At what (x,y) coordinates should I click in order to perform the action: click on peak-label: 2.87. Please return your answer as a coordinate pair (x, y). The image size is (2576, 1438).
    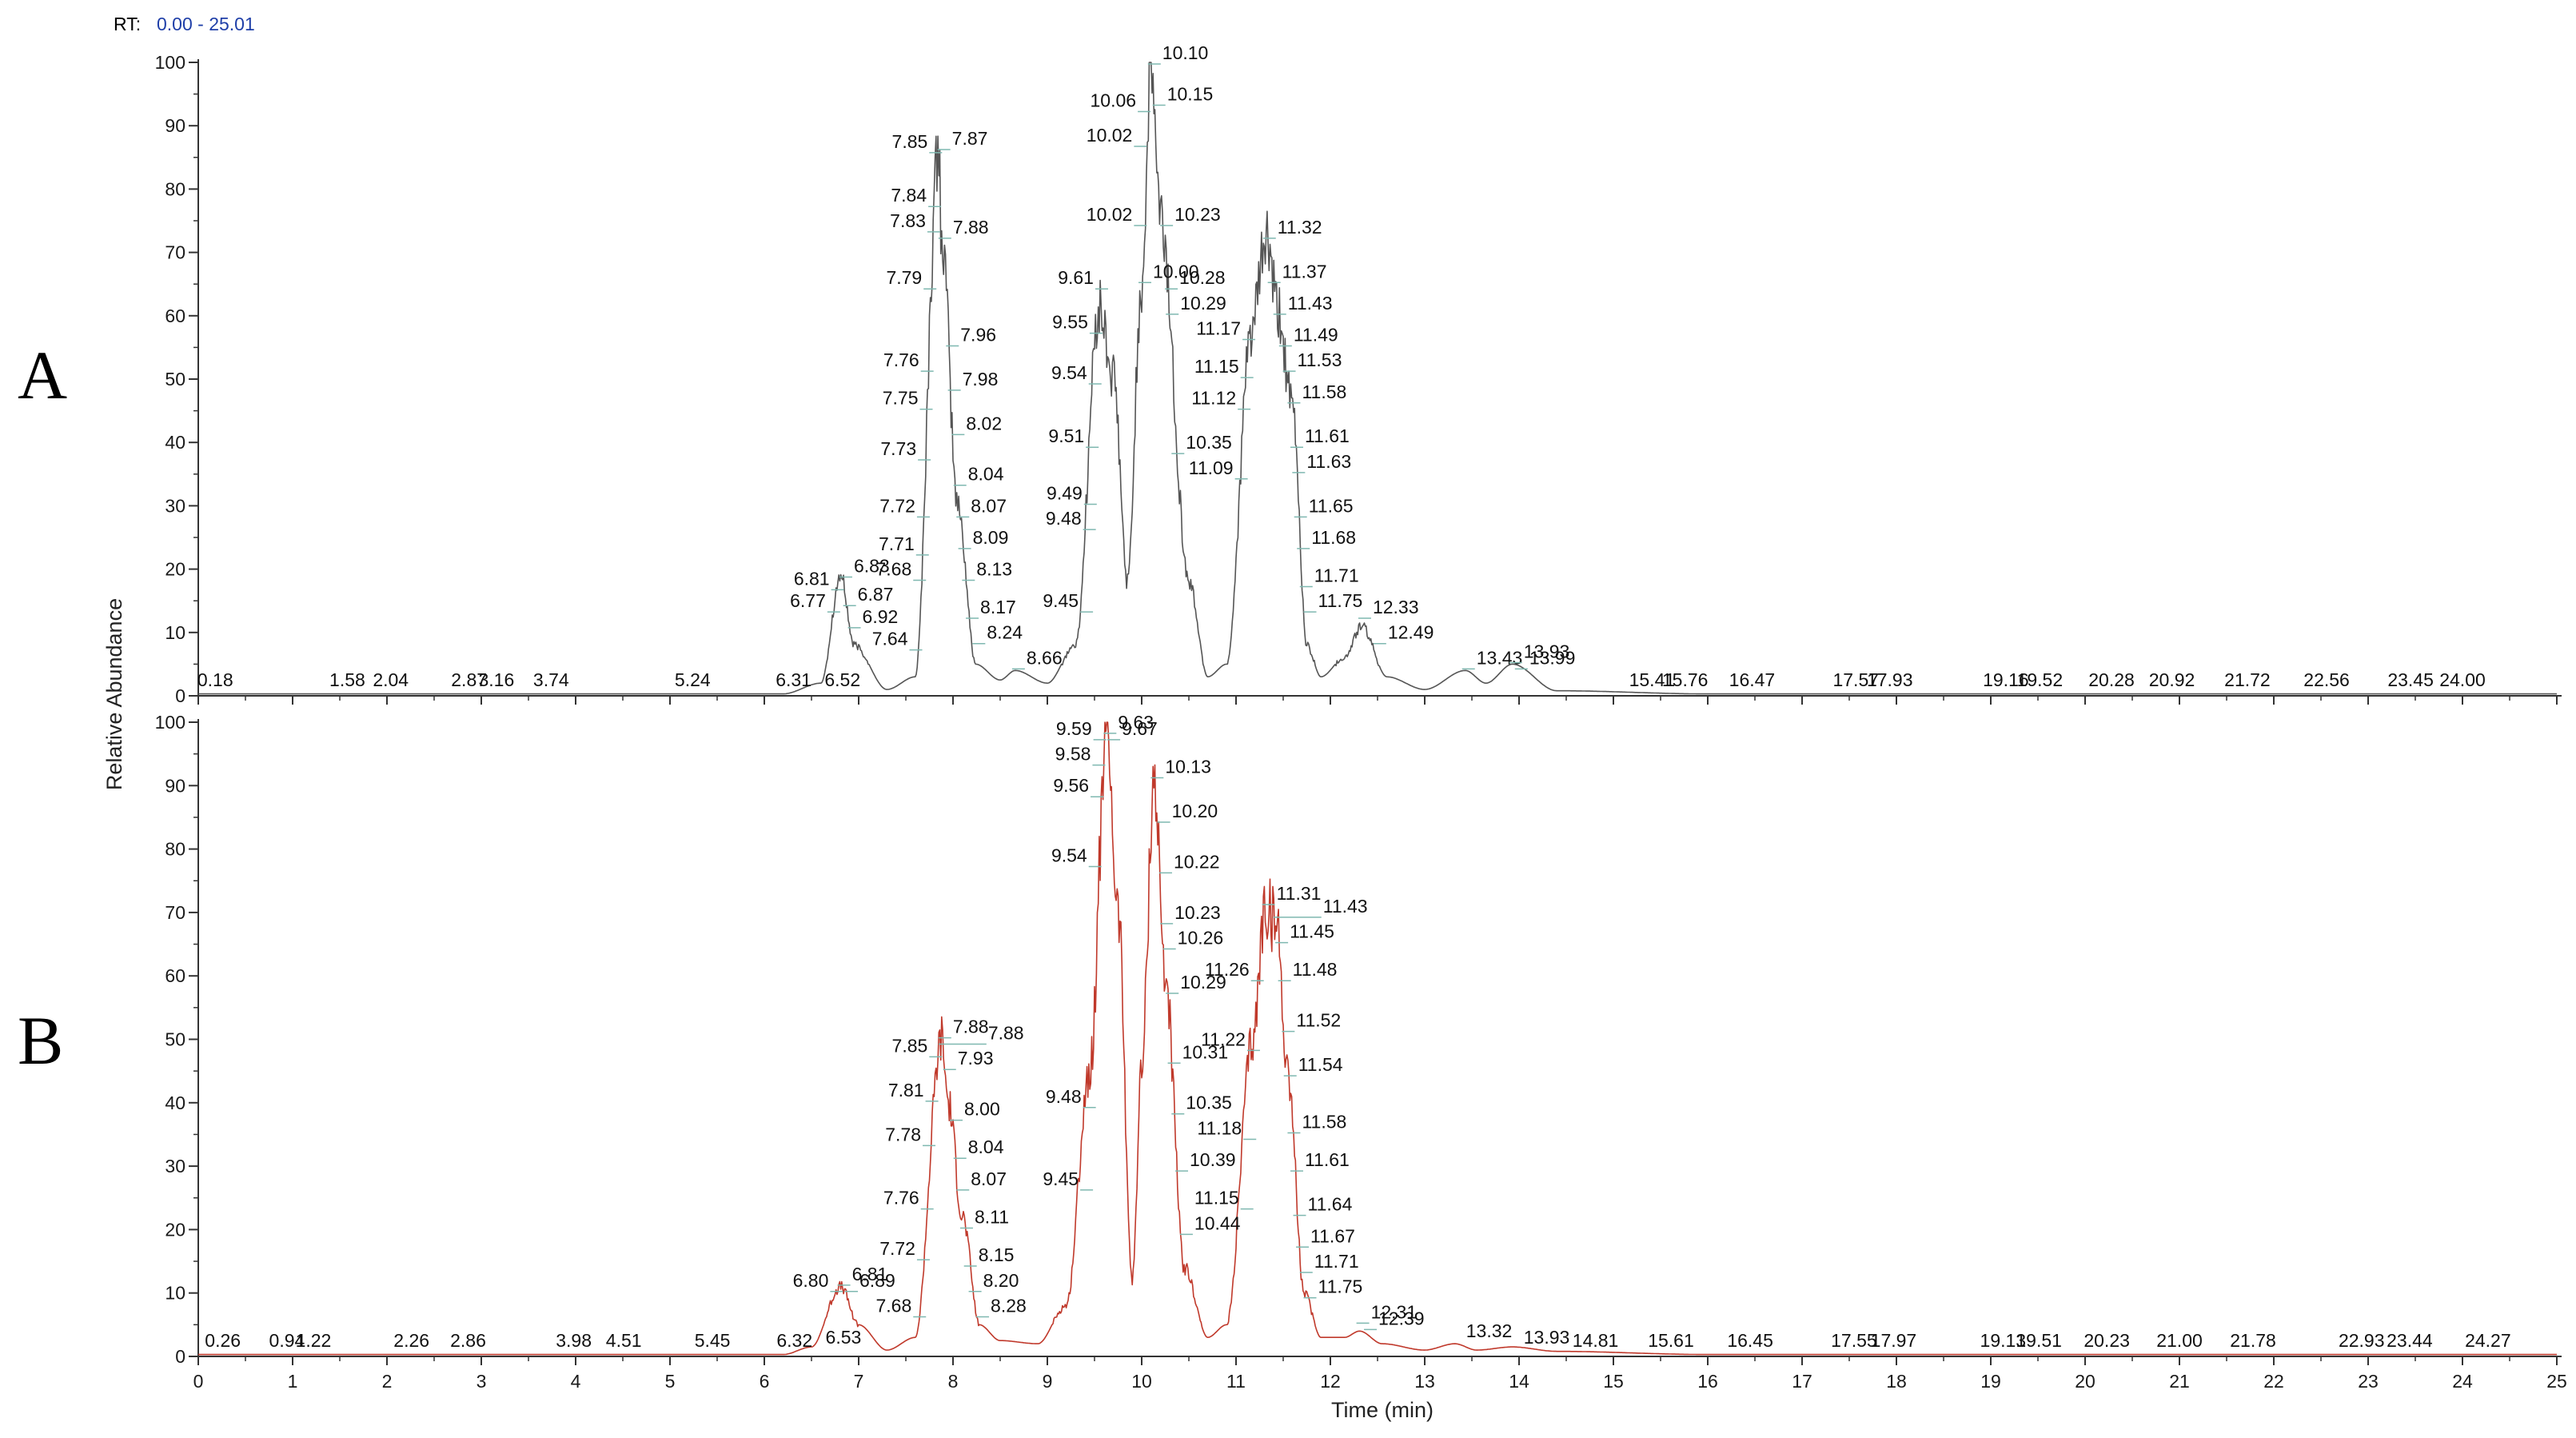
    Looking at the image, I should click on (469, 679).